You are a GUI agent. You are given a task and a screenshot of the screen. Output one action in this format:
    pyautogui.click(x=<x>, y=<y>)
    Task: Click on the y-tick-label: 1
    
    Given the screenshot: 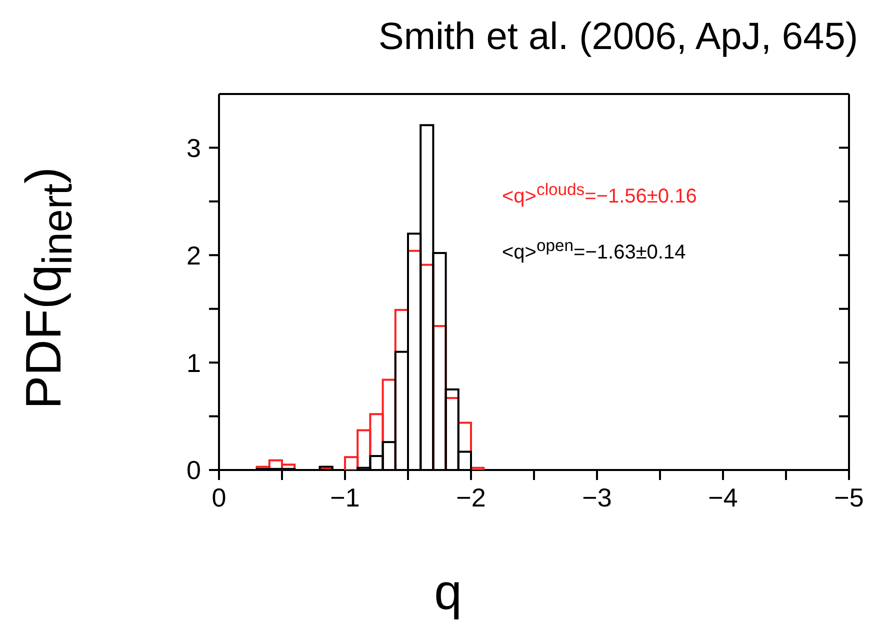 What is the action you would take?
    pyautogui.click(x=193, y=363)
    